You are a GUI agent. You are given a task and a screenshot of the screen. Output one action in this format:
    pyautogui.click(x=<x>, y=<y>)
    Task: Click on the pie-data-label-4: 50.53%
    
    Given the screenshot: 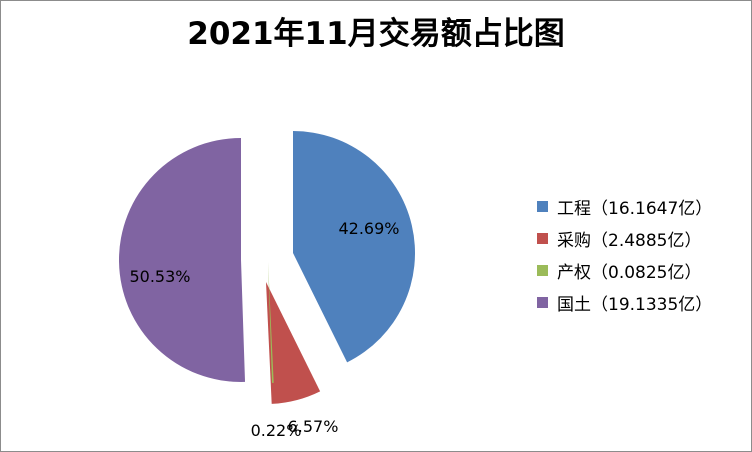 What is the action you would take?
    pyautogui.click(x=159, y=276)
    